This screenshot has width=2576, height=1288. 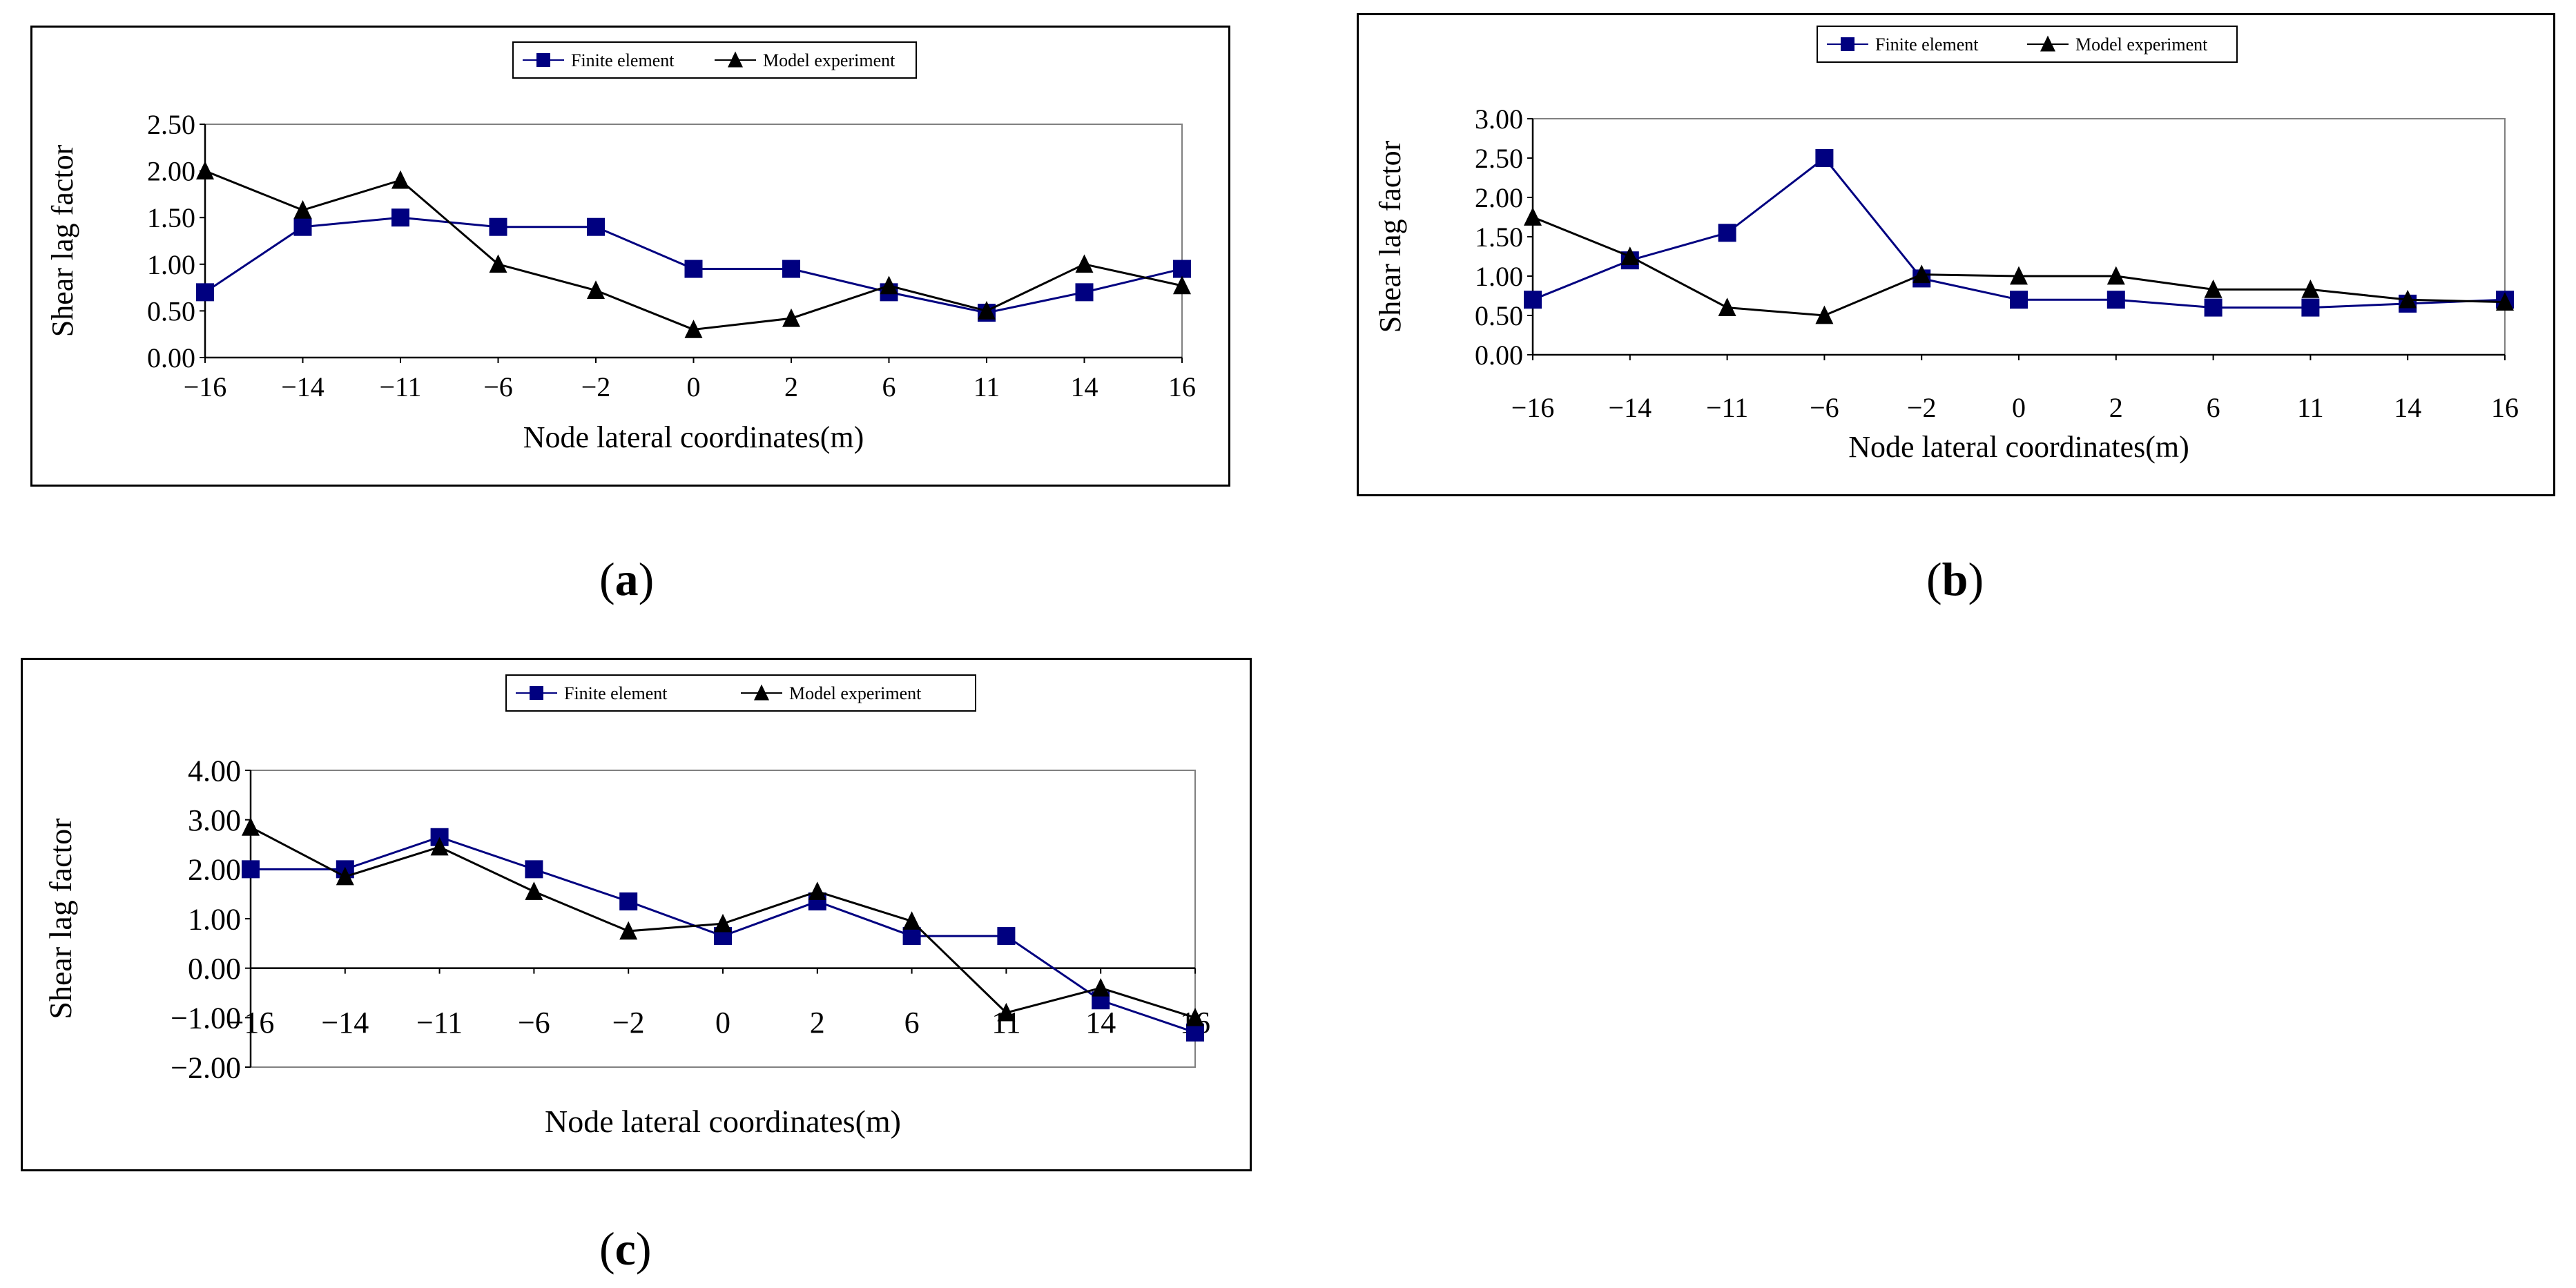 I want to click on x-tick-label: 11, so click(x=987, y=386).